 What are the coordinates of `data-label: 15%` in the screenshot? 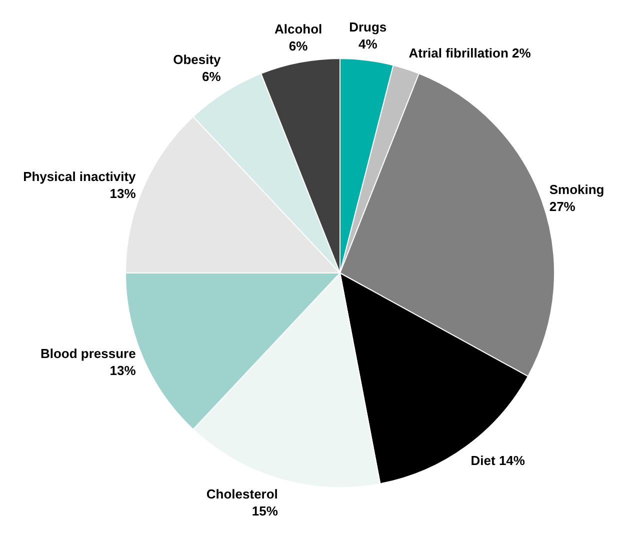 It's located at (265, 511).